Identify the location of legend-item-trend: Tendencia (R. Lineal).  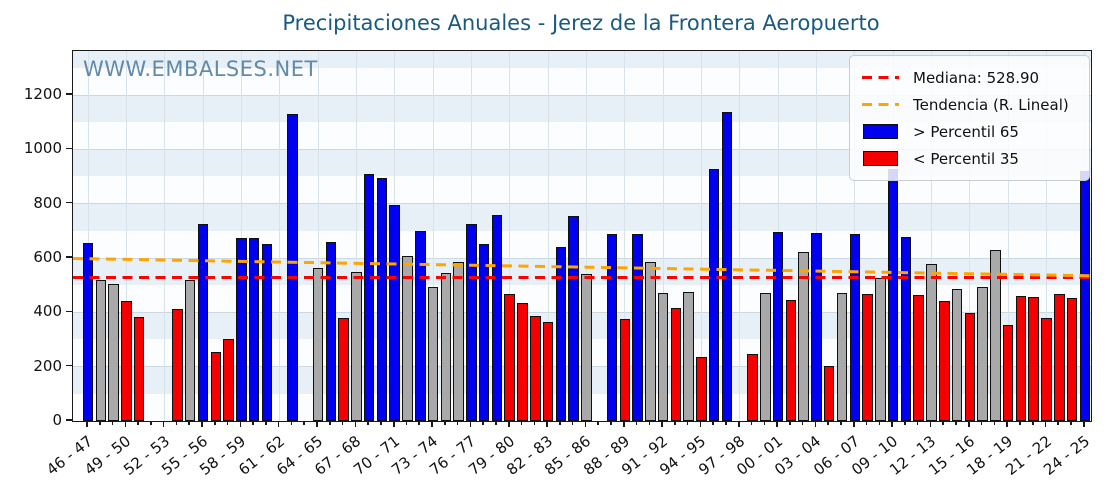
(970, 104).